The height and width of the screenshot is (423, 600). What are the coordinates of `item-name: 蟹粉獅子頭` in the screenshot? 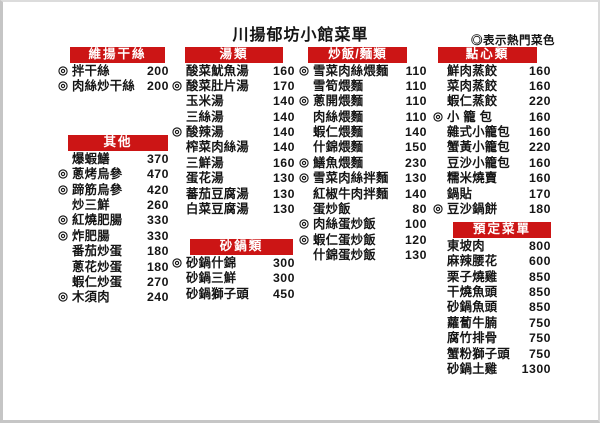 It's located at (478, 353).